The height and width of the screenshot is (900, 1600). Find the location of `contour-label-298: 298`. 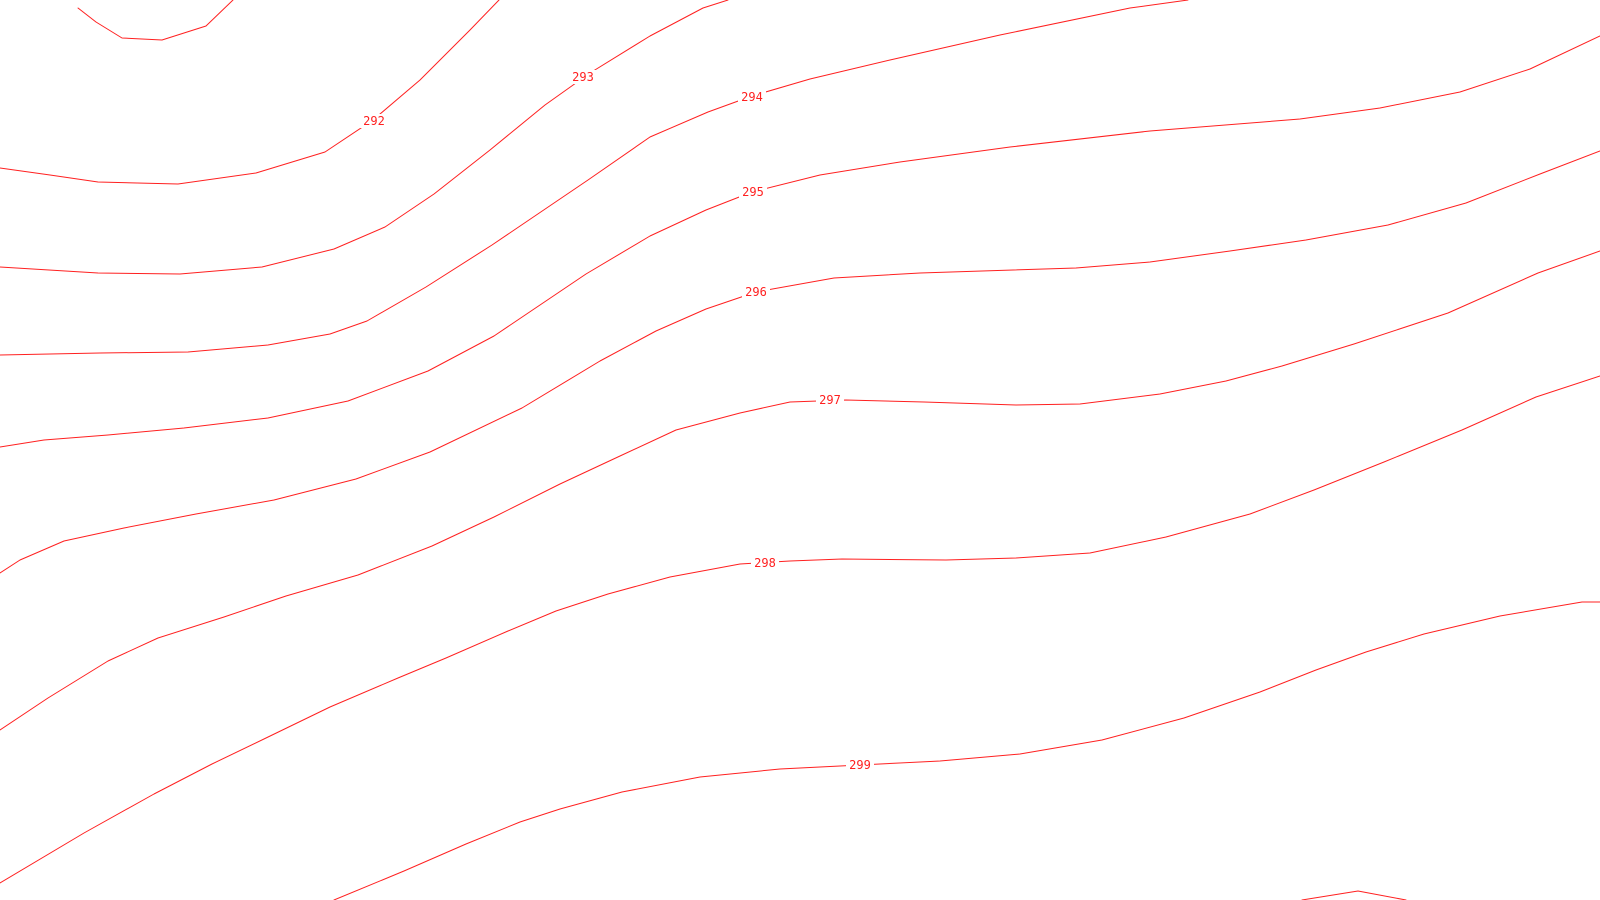

contour-label-298: 298 is located at coordinates (765, 563).